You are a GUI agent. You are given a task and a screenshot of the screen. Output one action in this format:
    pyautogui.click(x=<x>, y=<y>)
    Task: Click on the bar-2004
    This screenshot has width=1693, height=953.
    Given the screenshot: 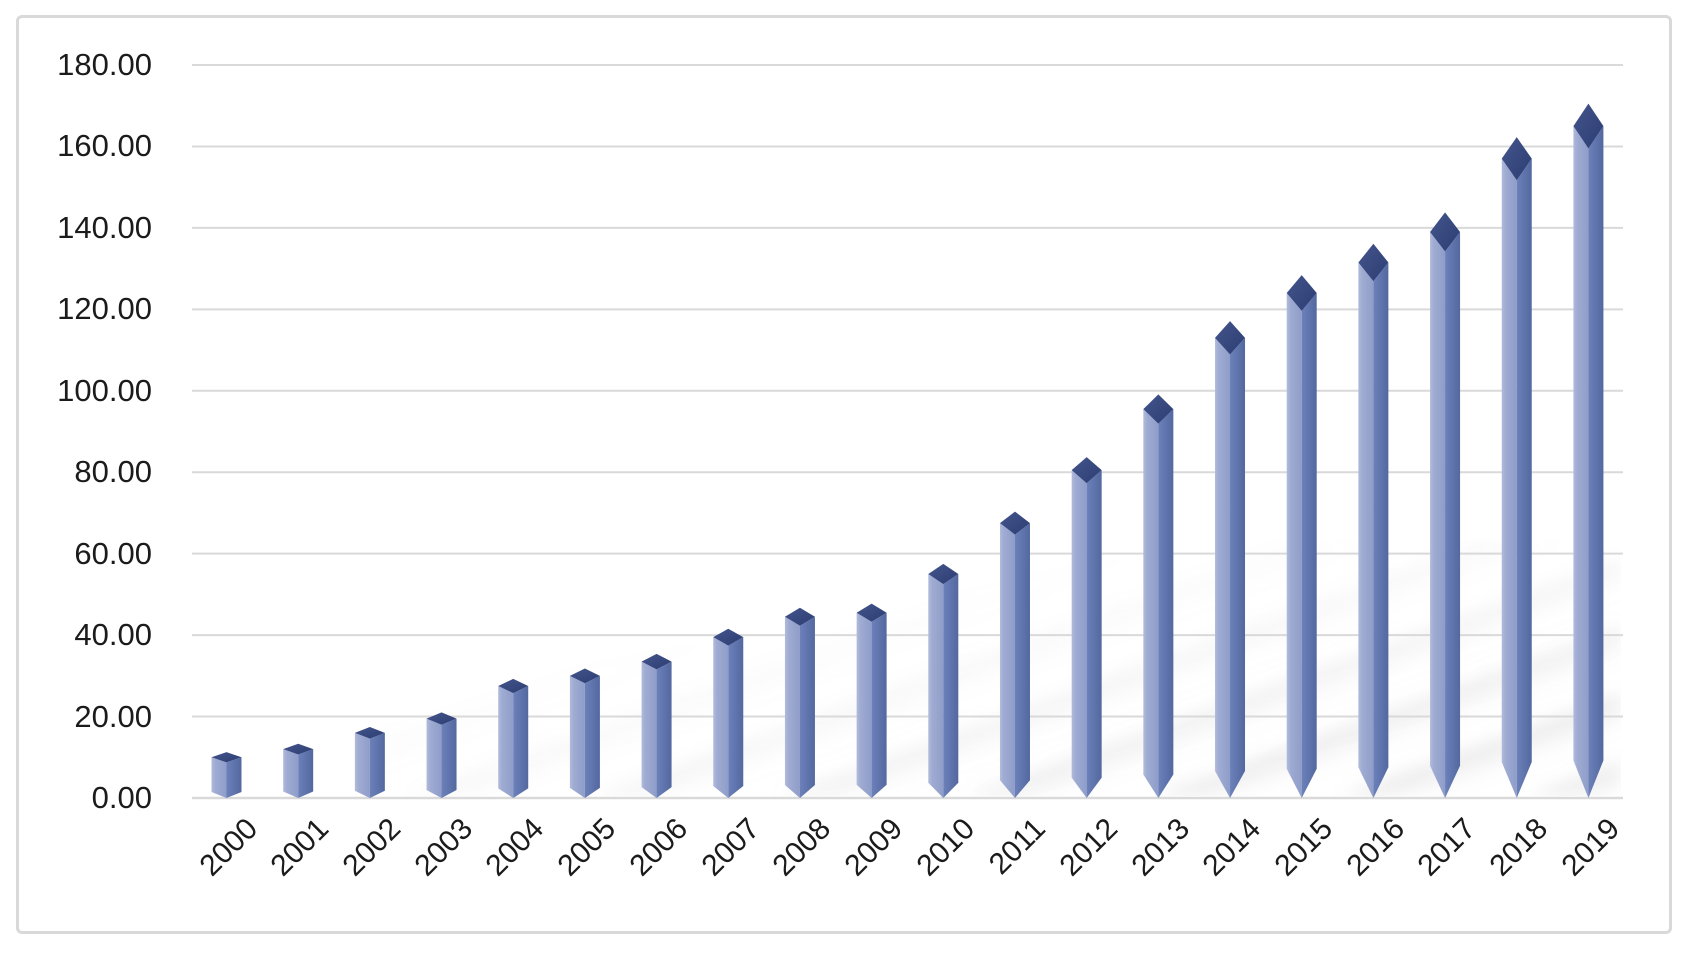 What is the action you would take?
    pyautogui.click(x=513, y=738)
    